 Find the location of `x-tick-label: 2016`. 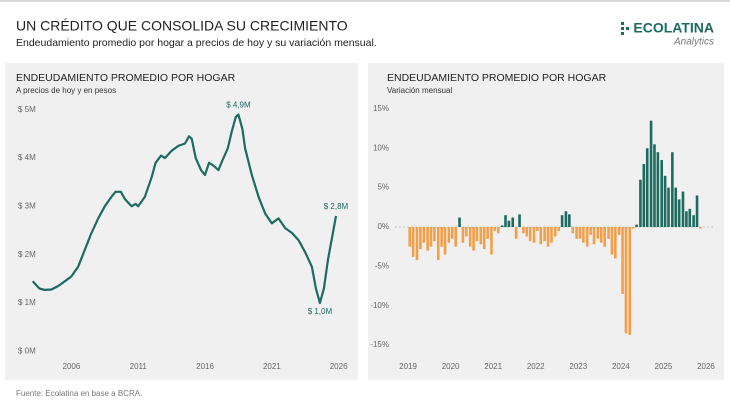

x-tick-label: 2016 is located at coordinates (205, 366).